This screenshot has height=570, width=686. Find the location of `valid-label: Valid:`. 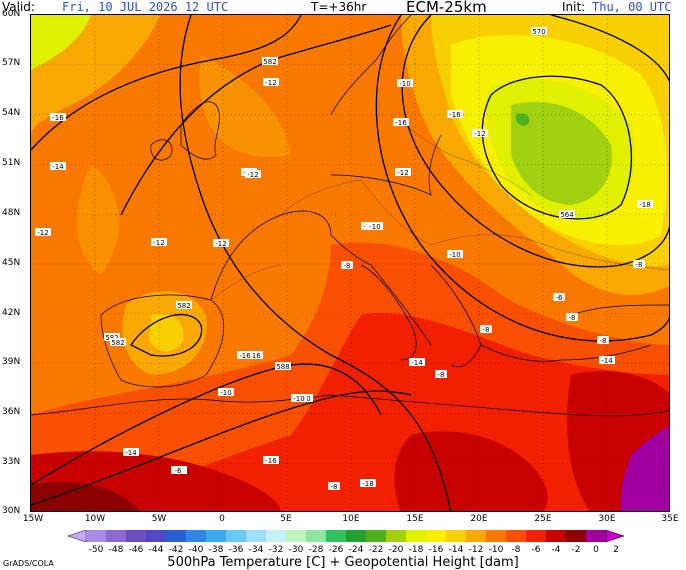

valid-label: Valid: is located at coordinates (18, 7).